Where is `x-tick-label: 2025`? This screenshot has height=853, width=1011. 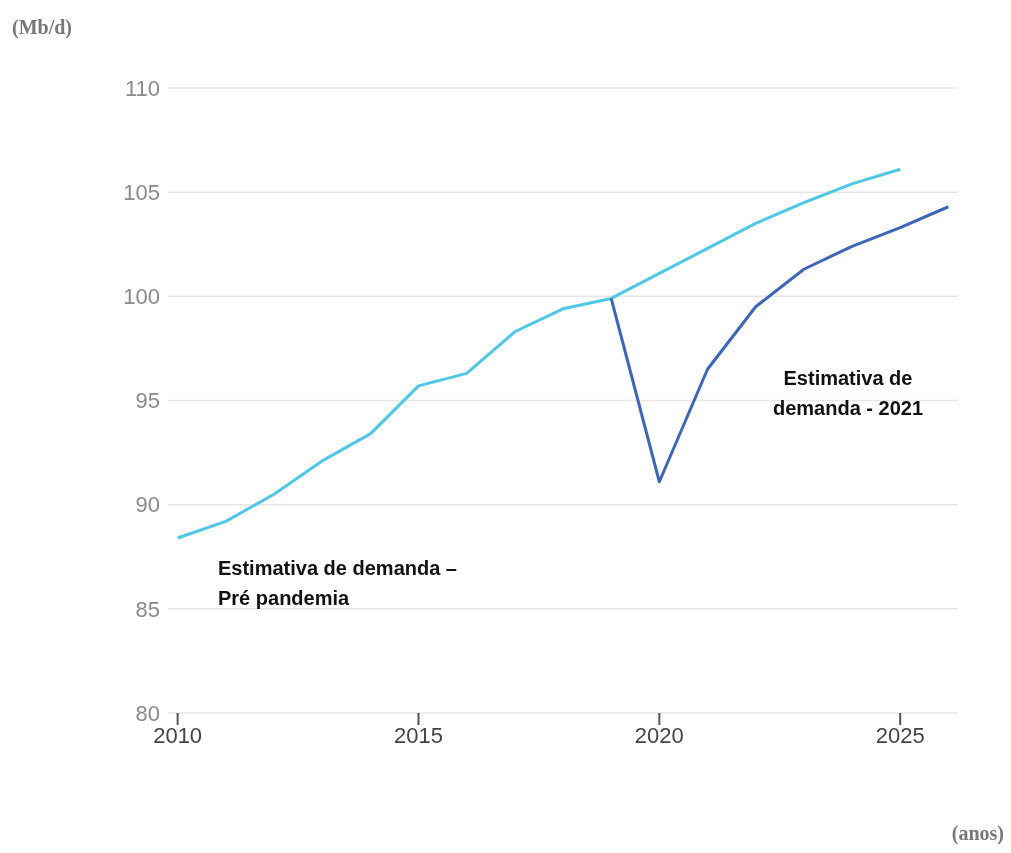
x-tick-label: 2025 is located at coordinates (900, 735).